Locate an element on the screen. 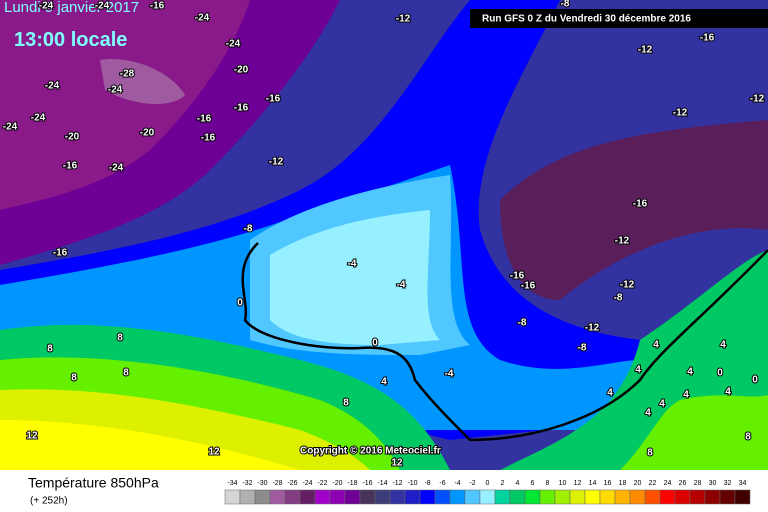 This screenshot has height=512, width=768. legend-label: -10 is located at coordinates (412, 483).